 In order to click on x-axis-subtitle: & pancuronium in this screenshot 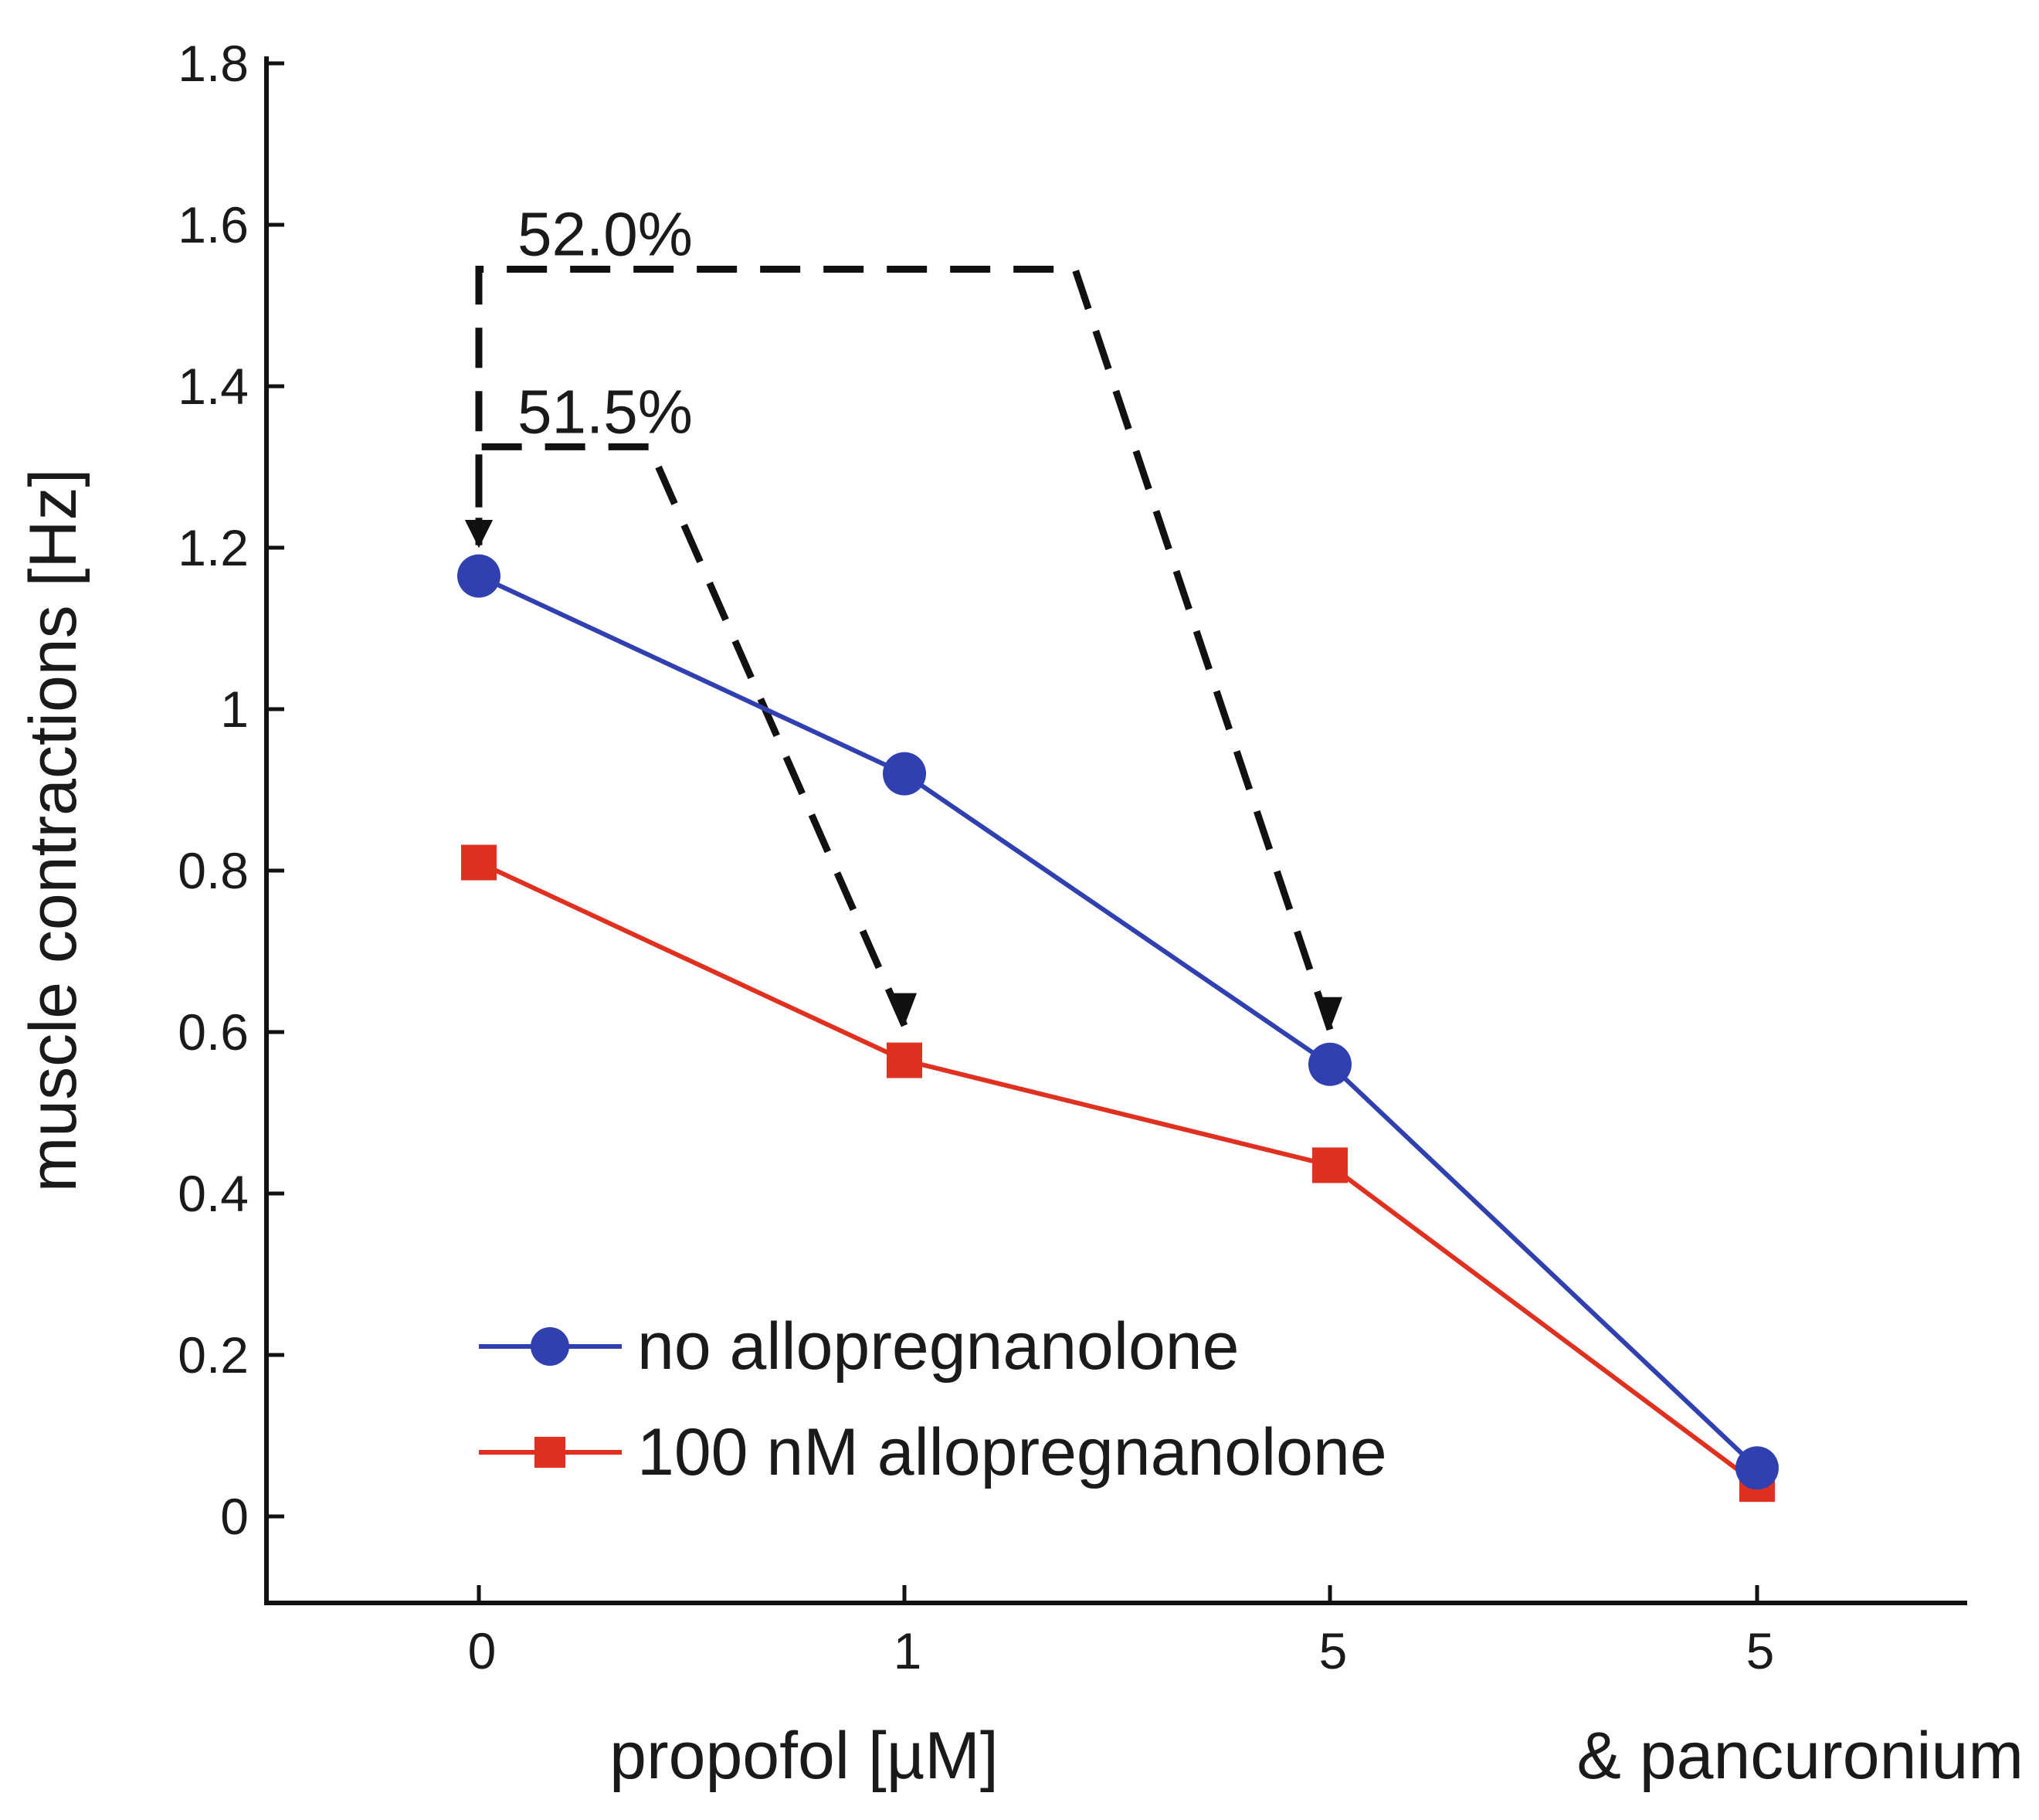, I will do `click(1800, 1756)`.